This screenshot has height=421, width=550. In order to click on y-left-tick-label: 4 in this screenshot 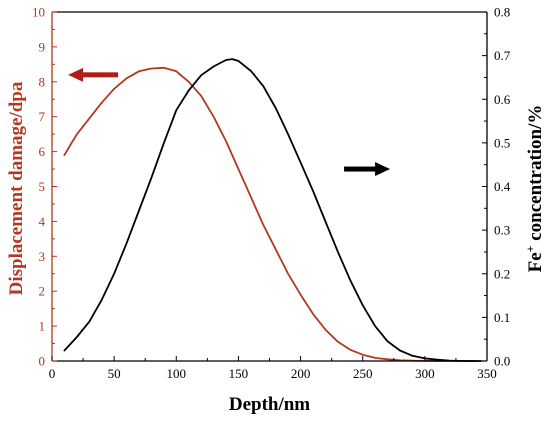, I will do `click(42, 221)`.